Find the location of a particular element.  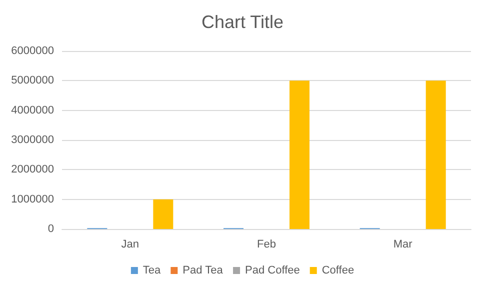

y-tick-label: 6000000 is located at coordinates (32, 51).